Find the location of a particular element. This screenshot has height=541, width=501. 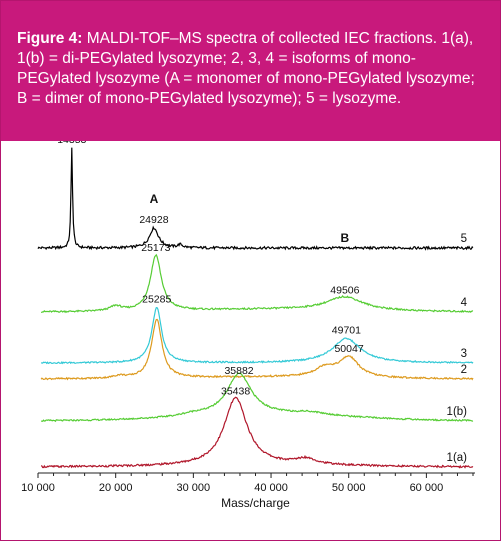

marker-A: A is located at coordinates (154, 199).